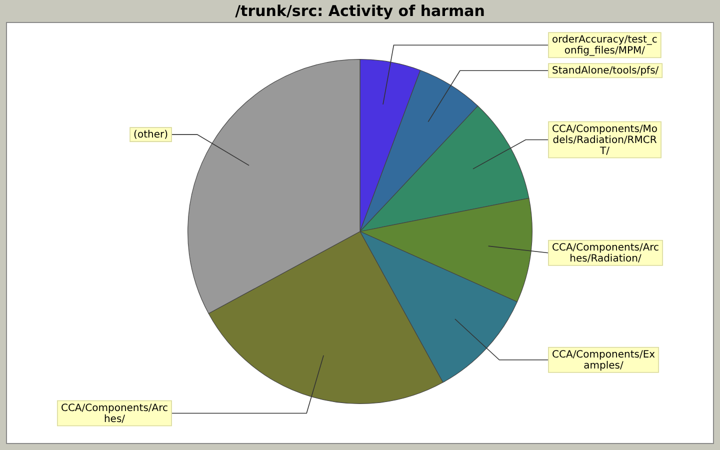 This screenshot has height=450, width=720. I want to click on slice-label: CCA/Components/Examples/, so click(604, 360).